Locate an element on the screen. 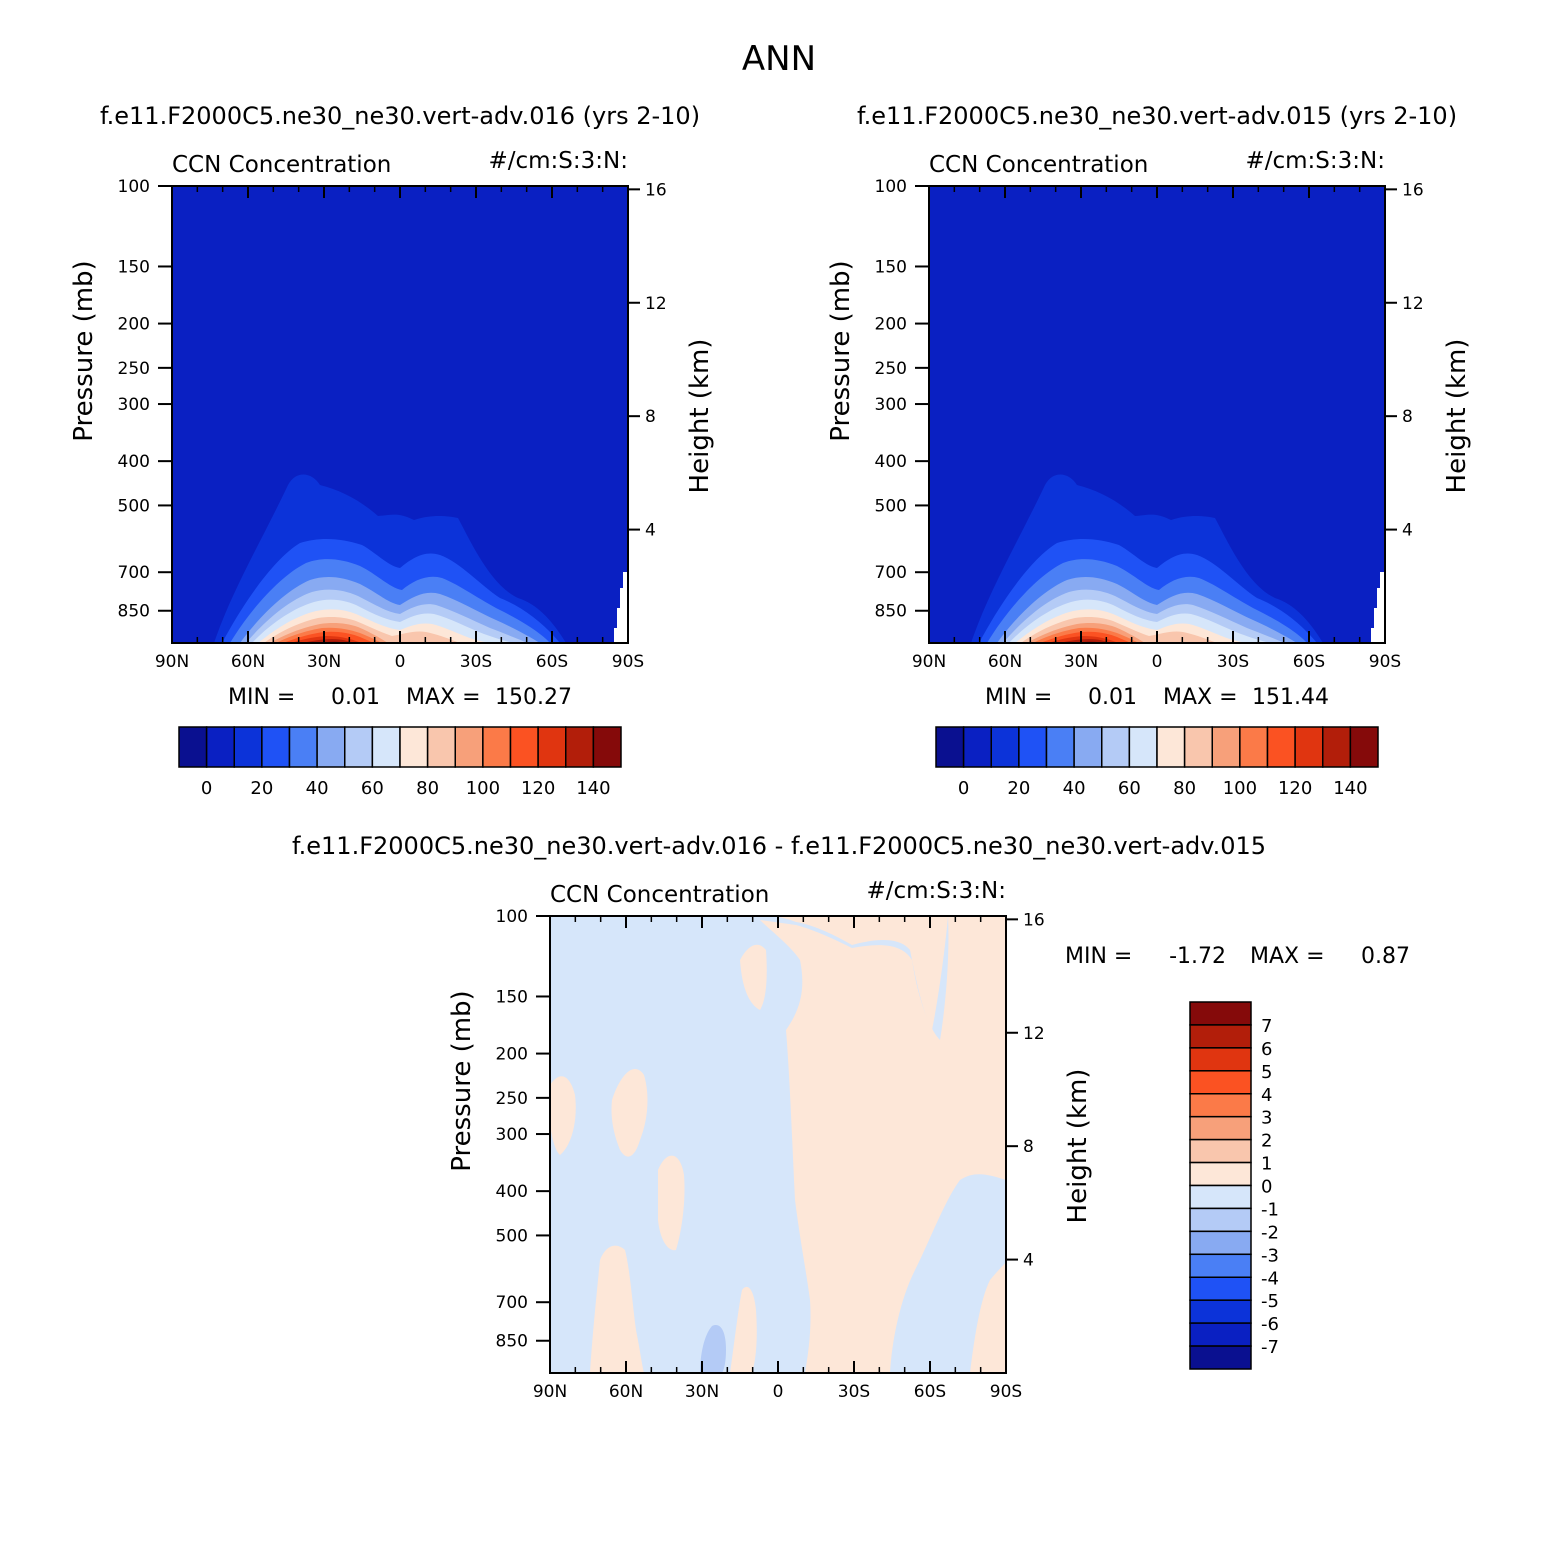 The width and height of the screenshot is (1558, 1561). panel-b-colorbar: 0 20 40 60 80 100 120 140 is located at coordinates (1157, 762).